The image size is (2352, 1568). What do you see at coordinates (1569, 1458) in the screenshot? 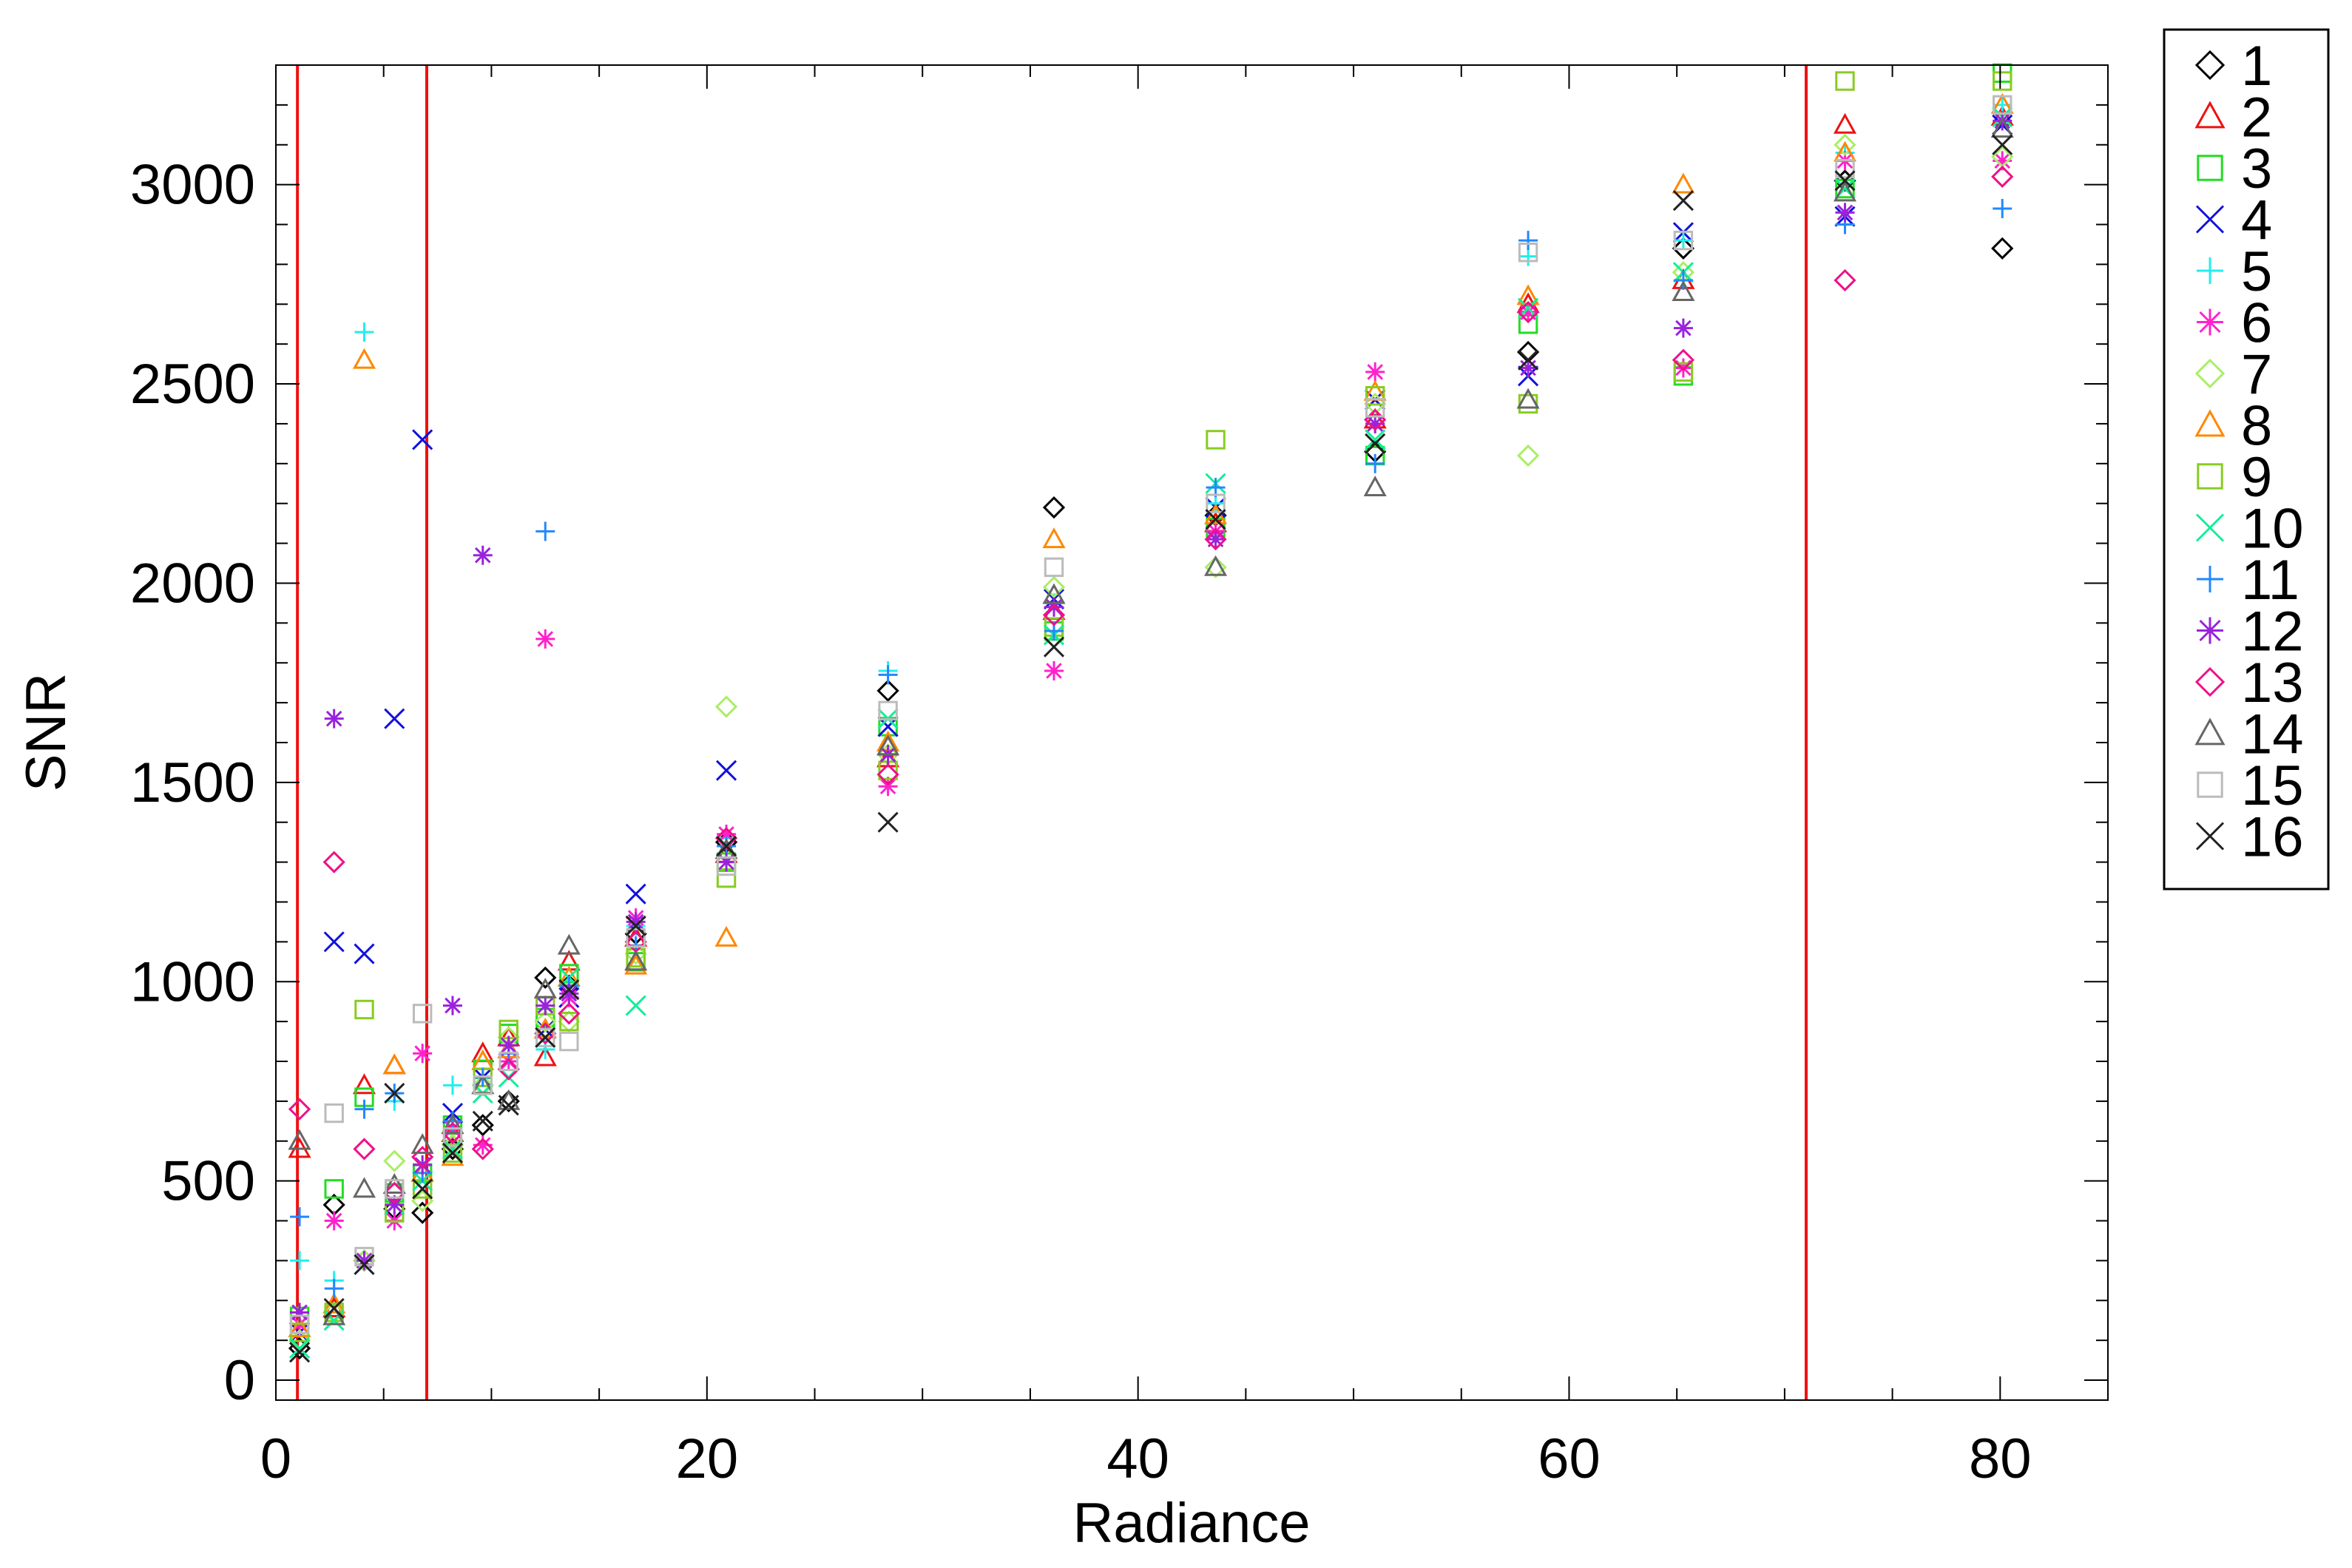
I see `x-tick-label: 60` at bounding box center [1569, 1458].